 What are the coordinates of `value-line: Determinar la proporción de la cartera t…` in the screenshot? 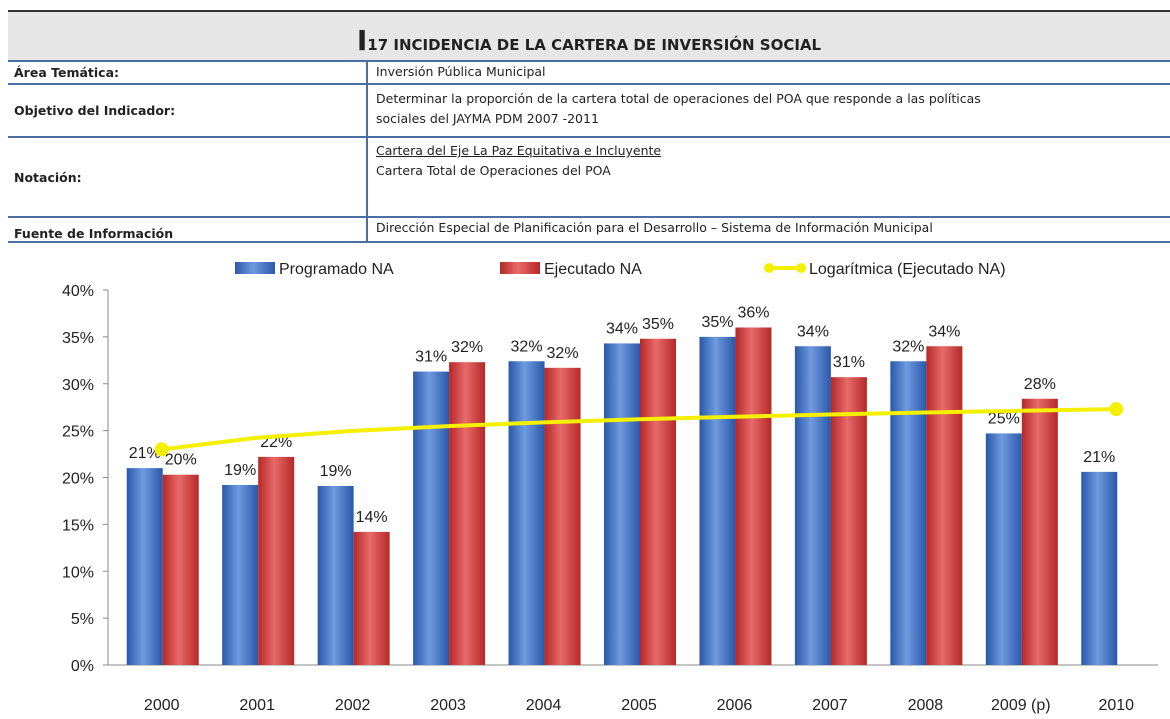 It's located at (678, 98).